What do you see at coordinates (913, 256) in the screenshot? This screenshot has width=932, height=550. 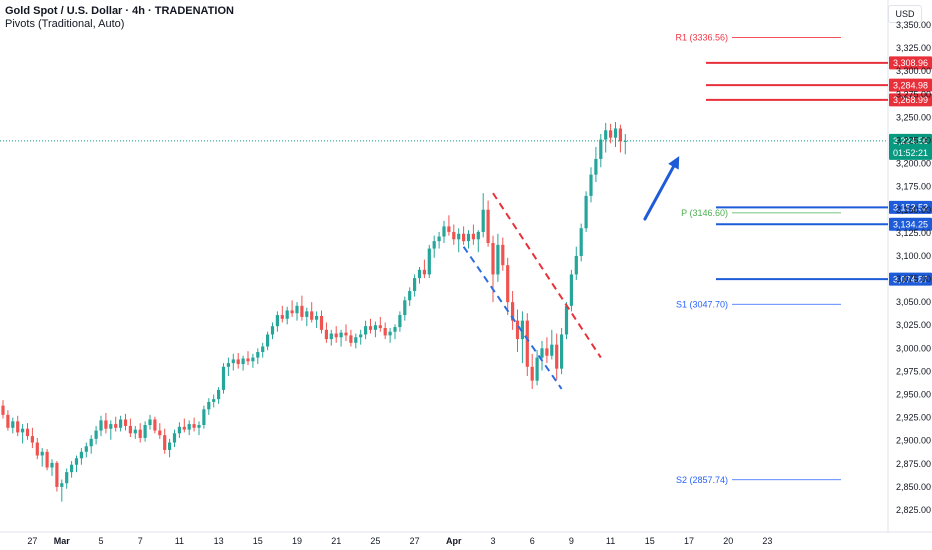 I see `y-tick-label: 3,100.00` at bounding box center [913, 256].